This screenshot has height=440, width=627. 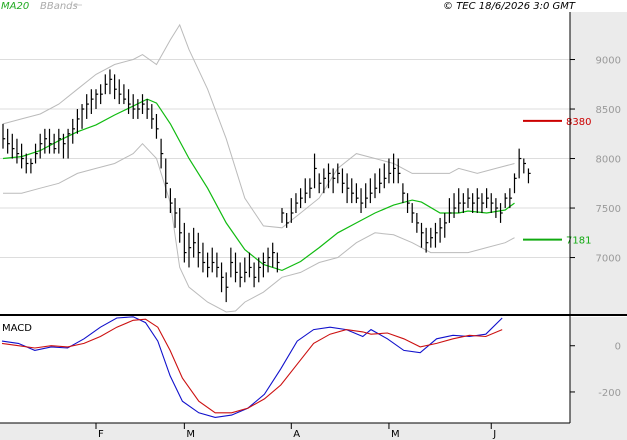 I want to click on macd-axis-ticks: 0 -200, so click(x=595, y=370).